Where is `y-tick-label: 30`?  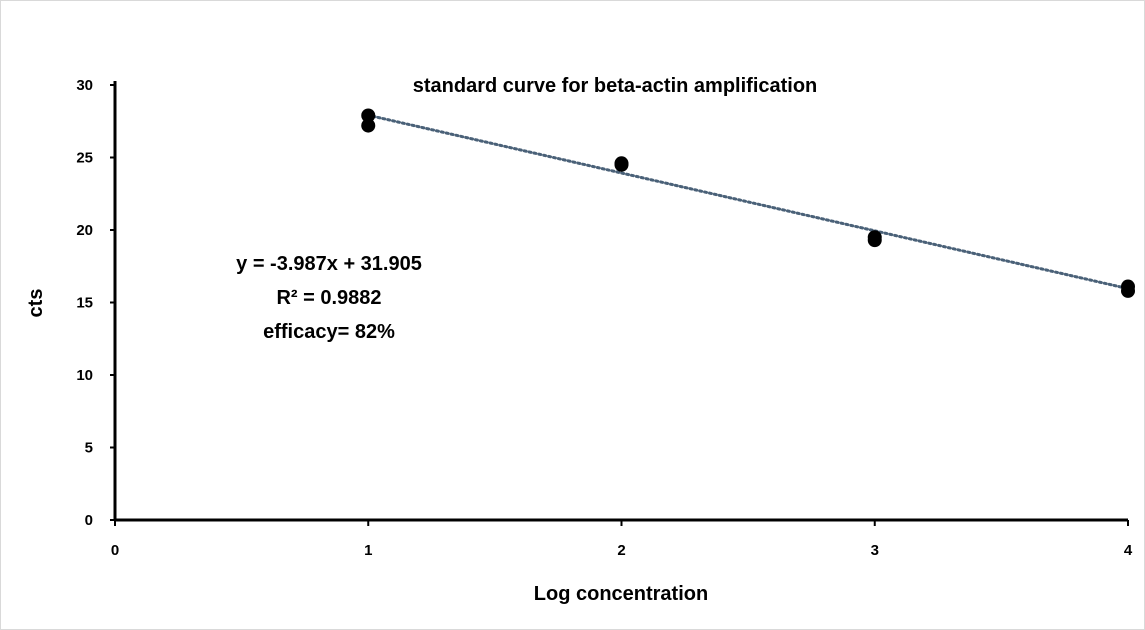 y-tick-label: 30 is located at coordinates (84, 85).